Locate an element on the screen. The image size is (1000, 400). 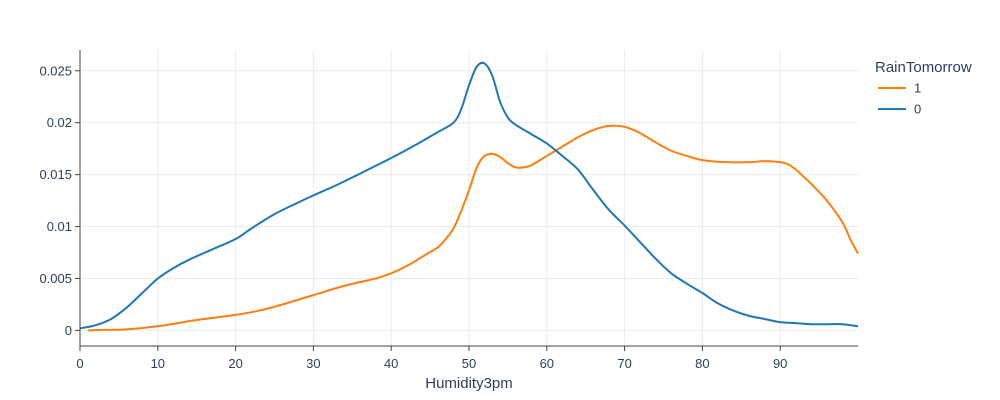
x-tick-label: 70 is located at coordinates (624, 363).